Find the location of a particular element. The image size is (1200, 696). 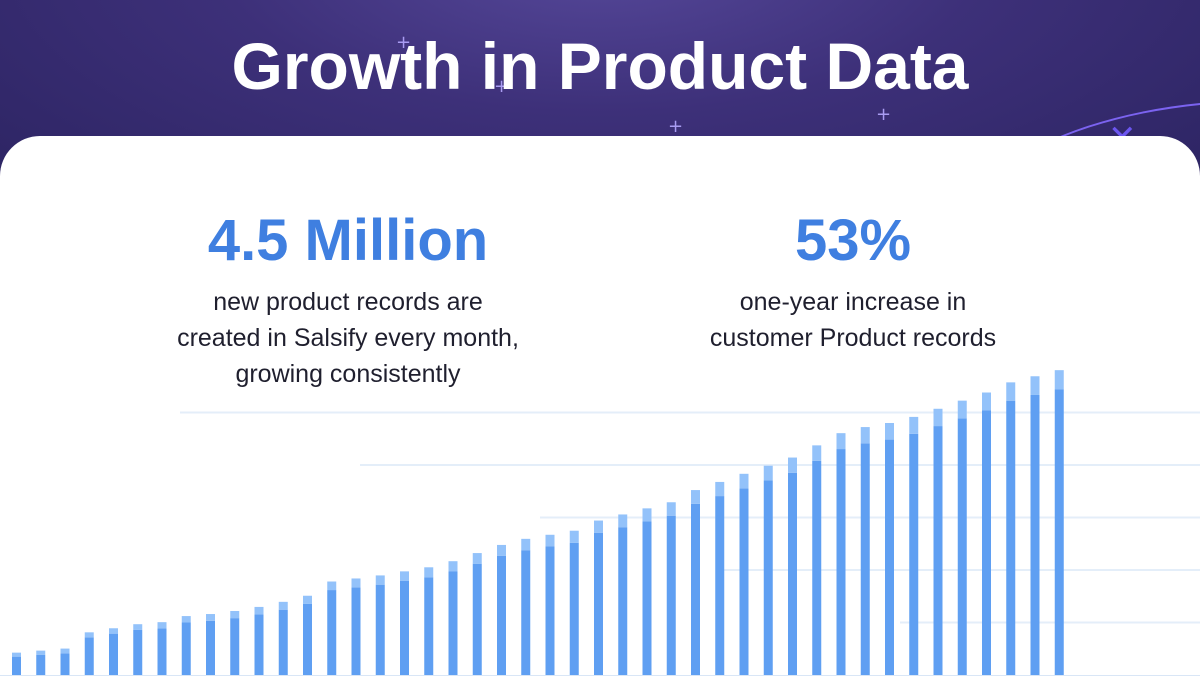

stat-description-line: growing consistently is located at coordinates (348, 374).